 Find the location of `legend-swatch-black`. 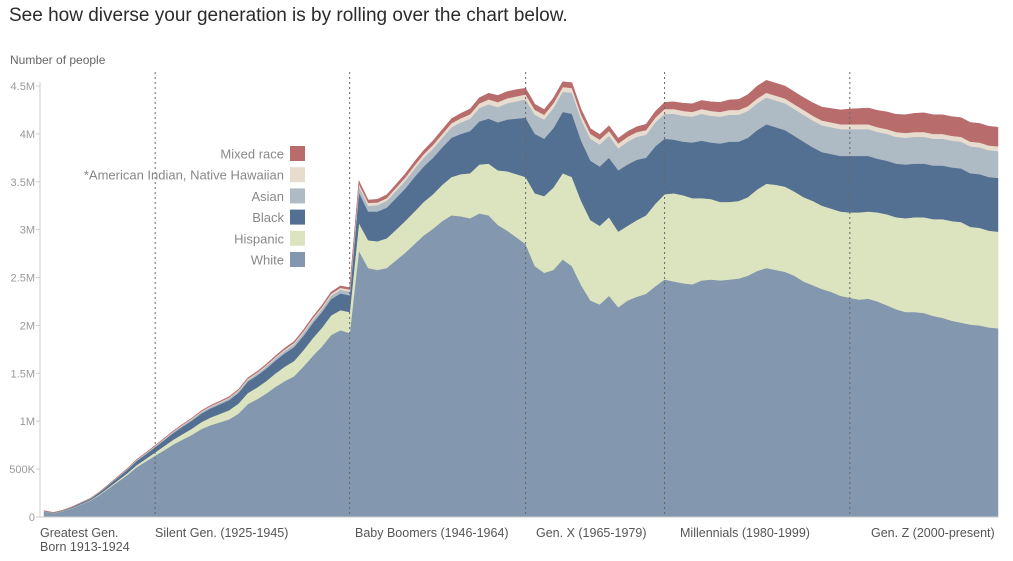

legend-swatch-black is located at coordinates (297, 217).